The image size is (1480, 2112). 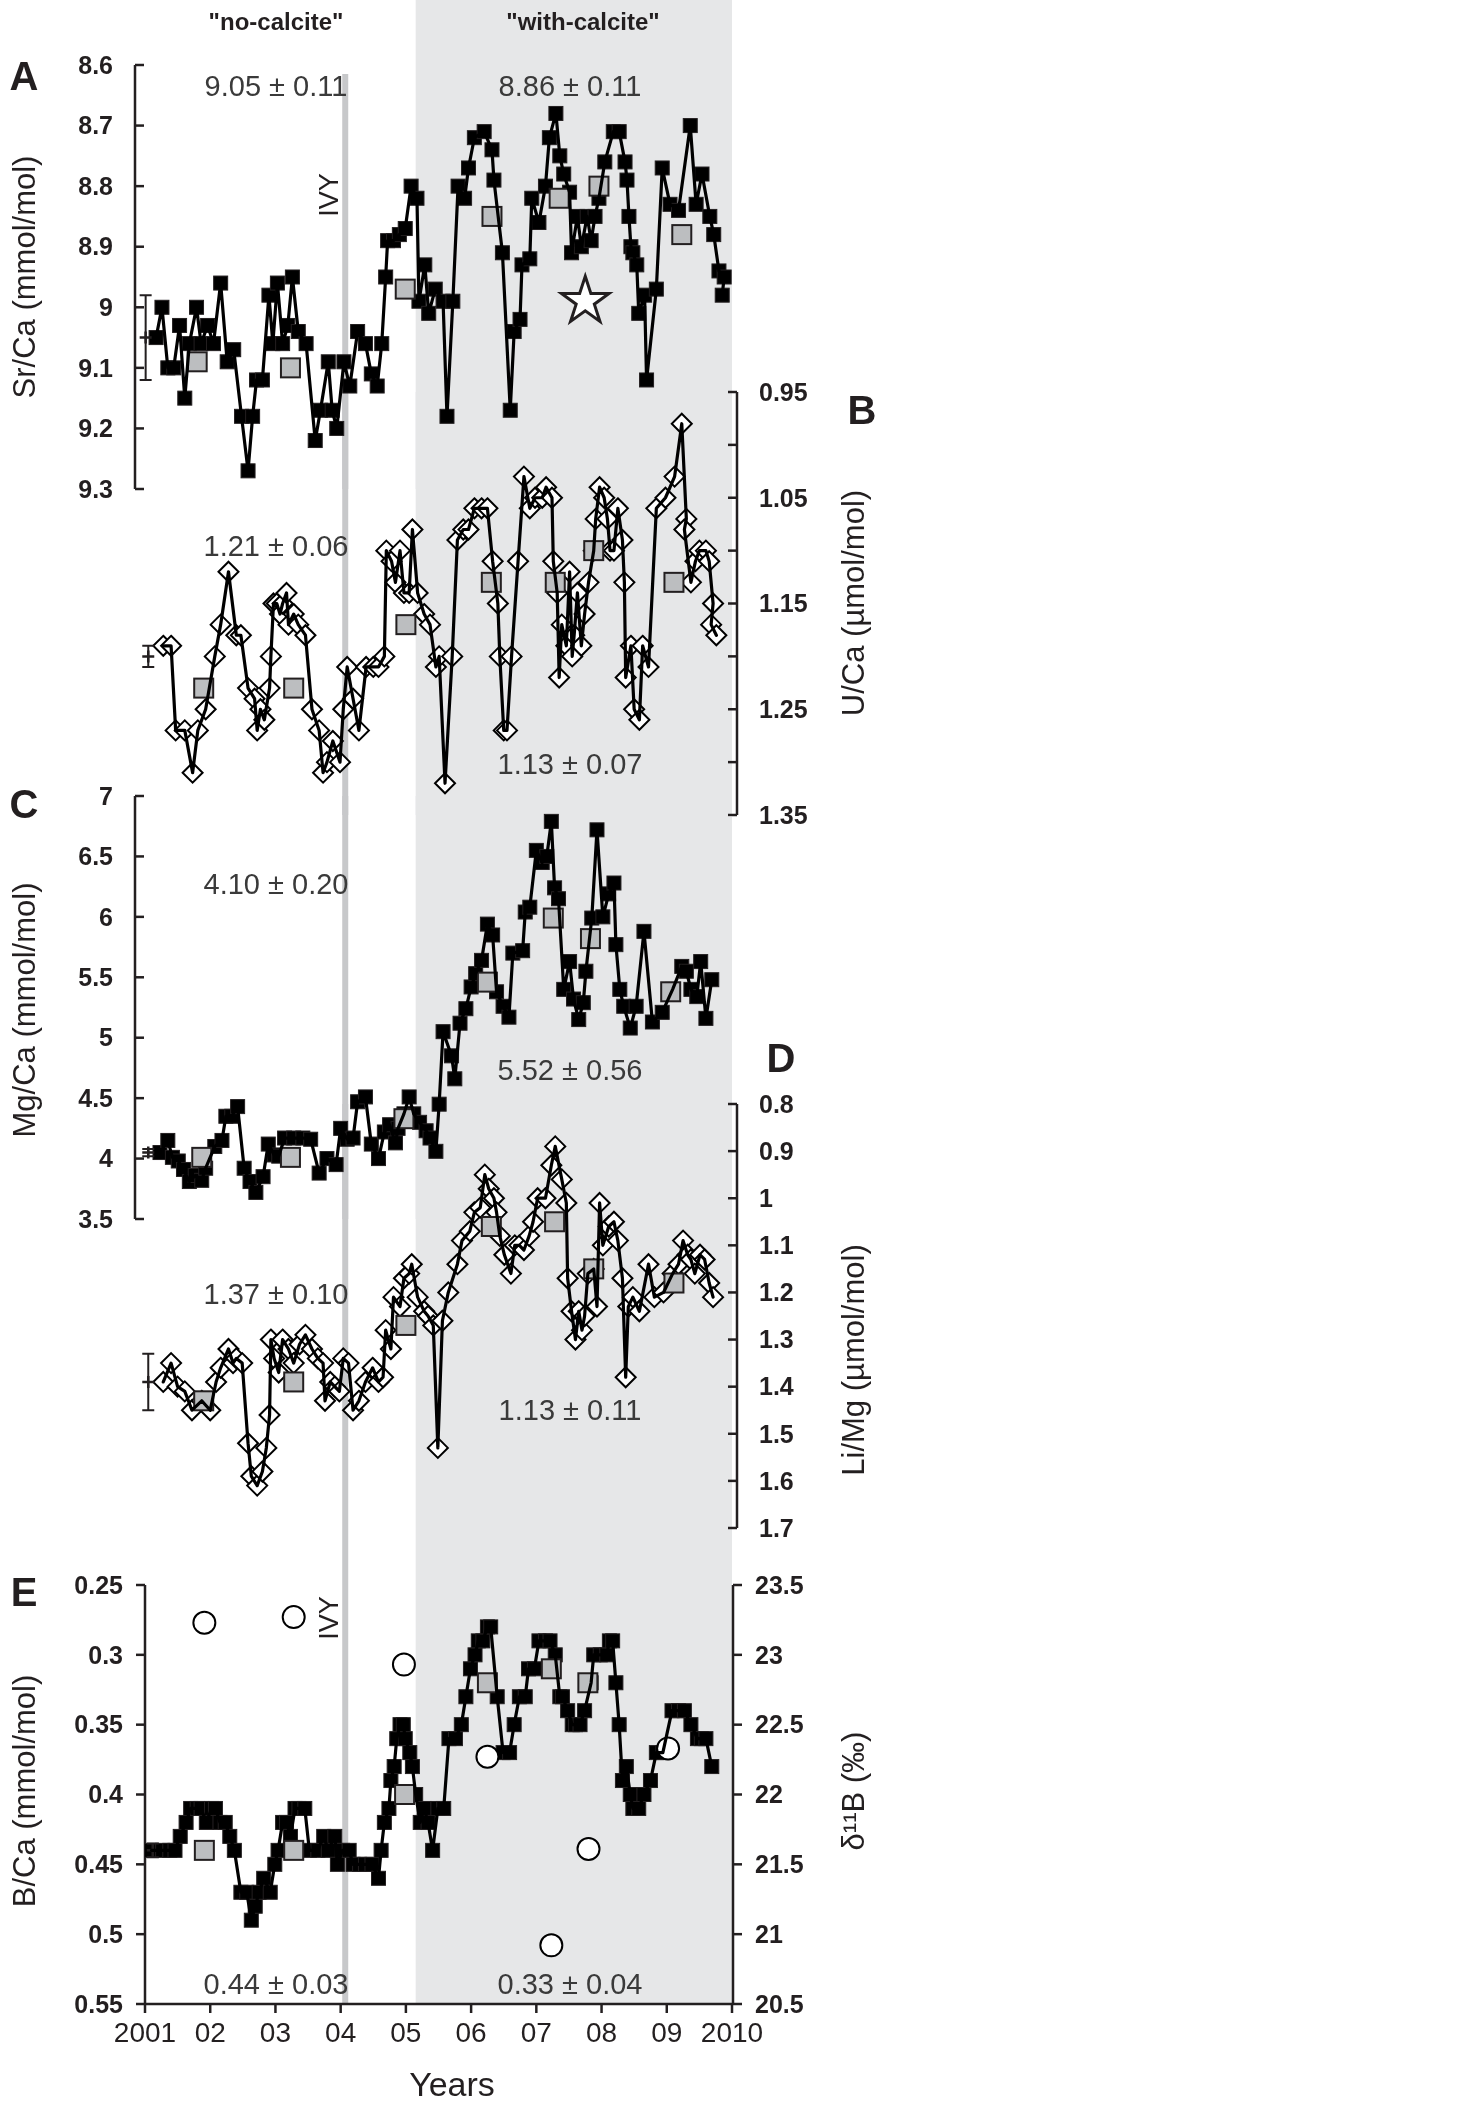 I want to click on y-tick-label: 0.45, so click(x=99, y=1864).